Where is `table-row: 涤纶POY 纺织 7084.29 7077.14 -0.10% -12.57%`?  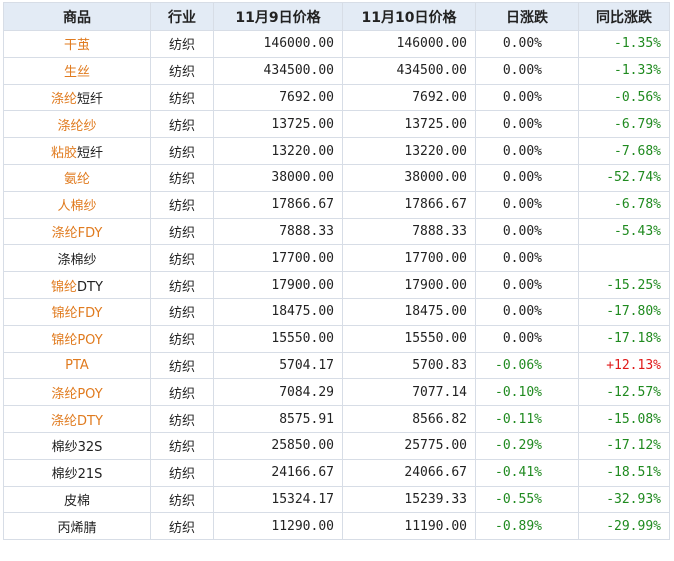
table-row: 涤纶POY 纺织 7084.29 7077.14 -0.10% -12.57% is located at coordinates (336, 392).